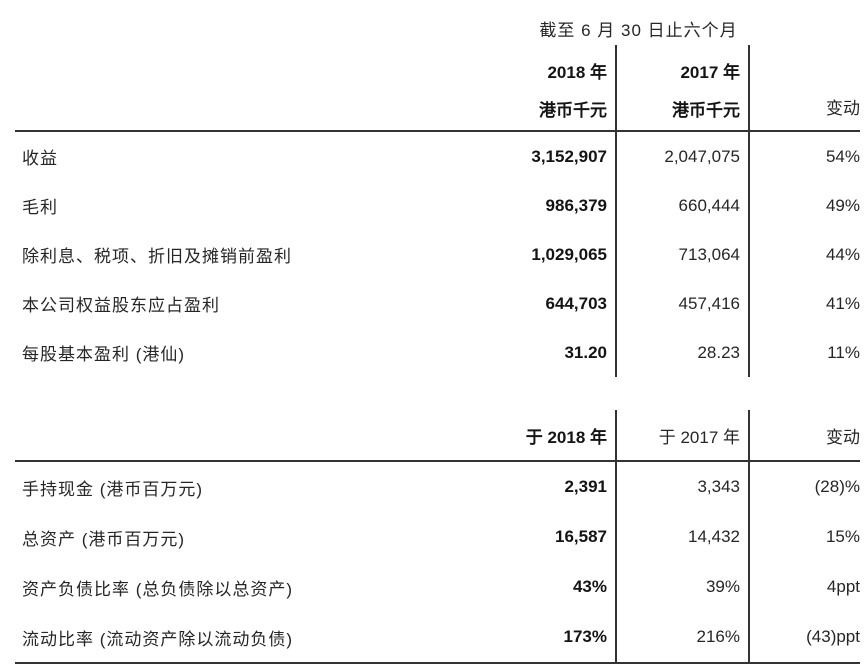  I want to click on table-row: 收益 3,152,907 2,047,075 54%, so click(437, 156).